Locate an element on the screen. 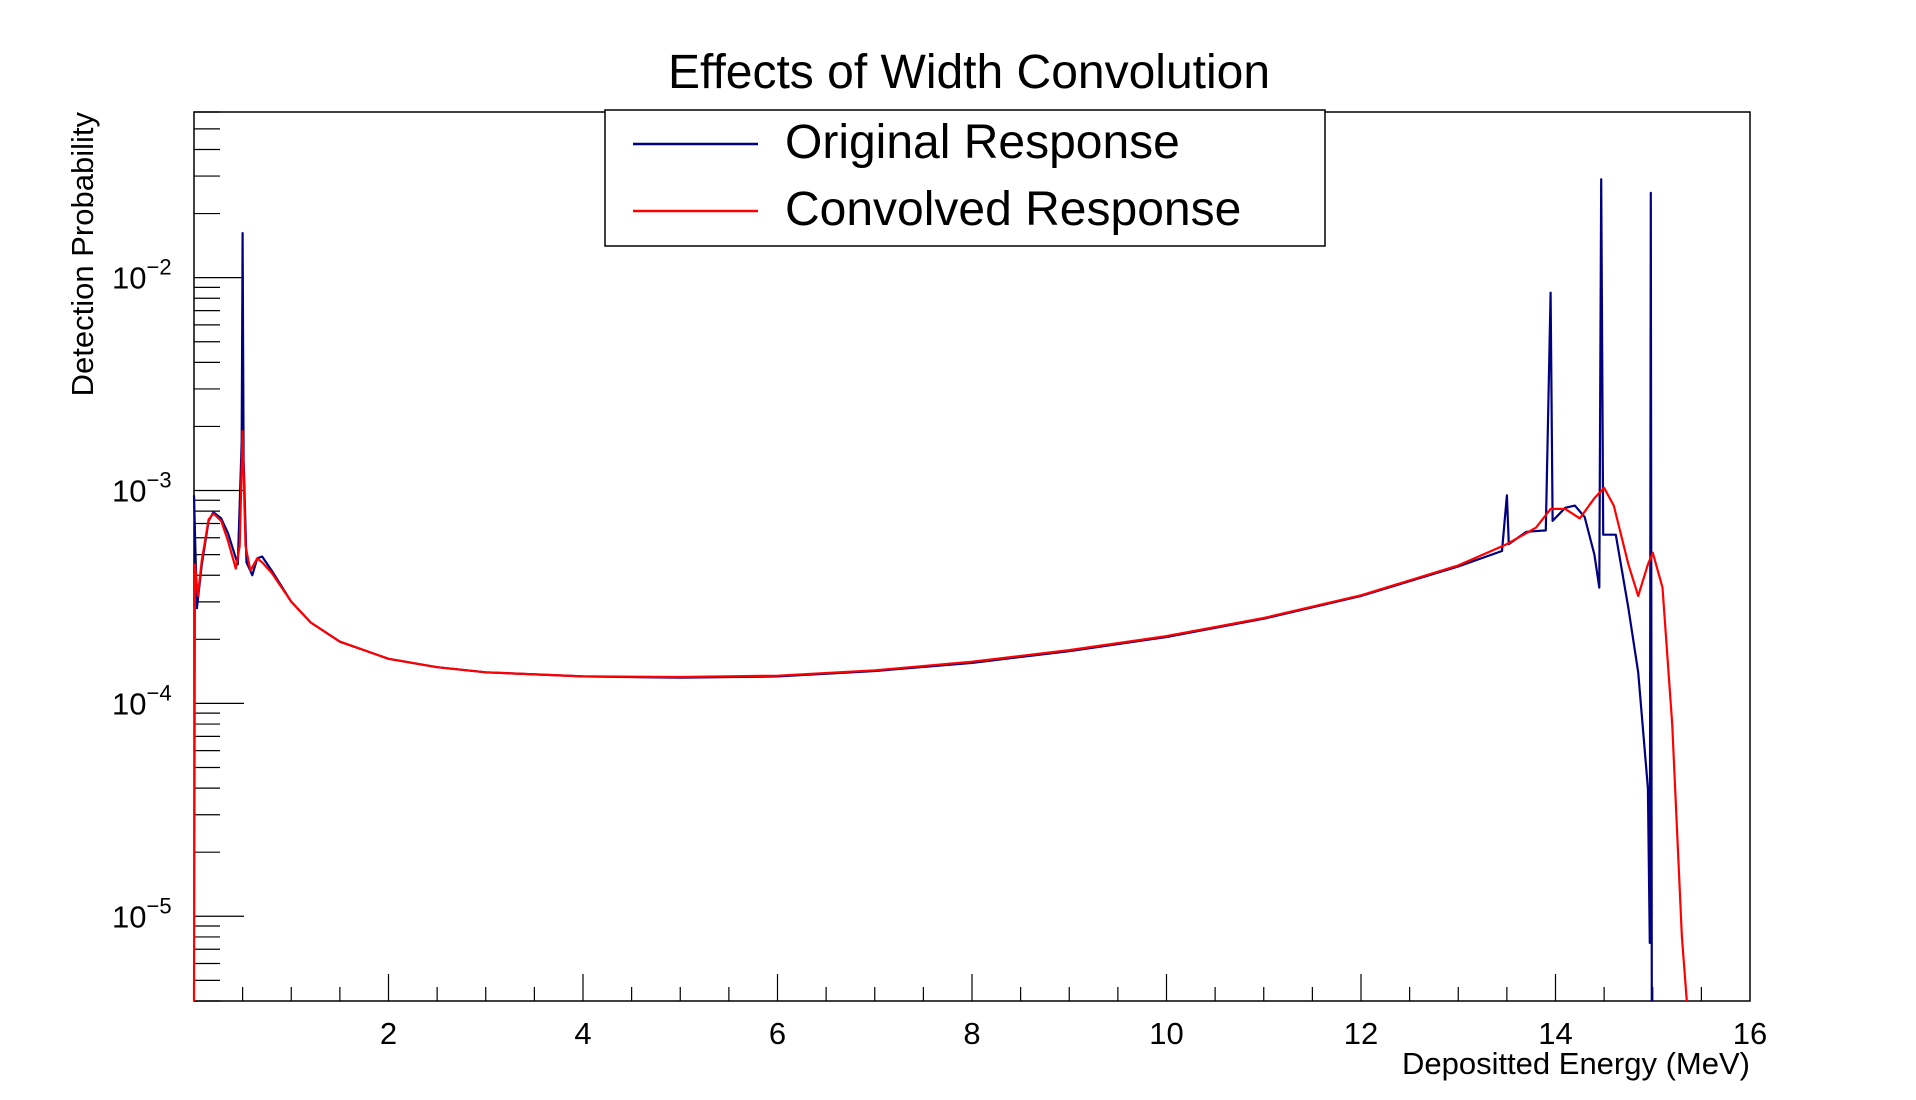 The image size is (1916, 1100). x-tick-label: 4 is located at coordinates (582, 1033).